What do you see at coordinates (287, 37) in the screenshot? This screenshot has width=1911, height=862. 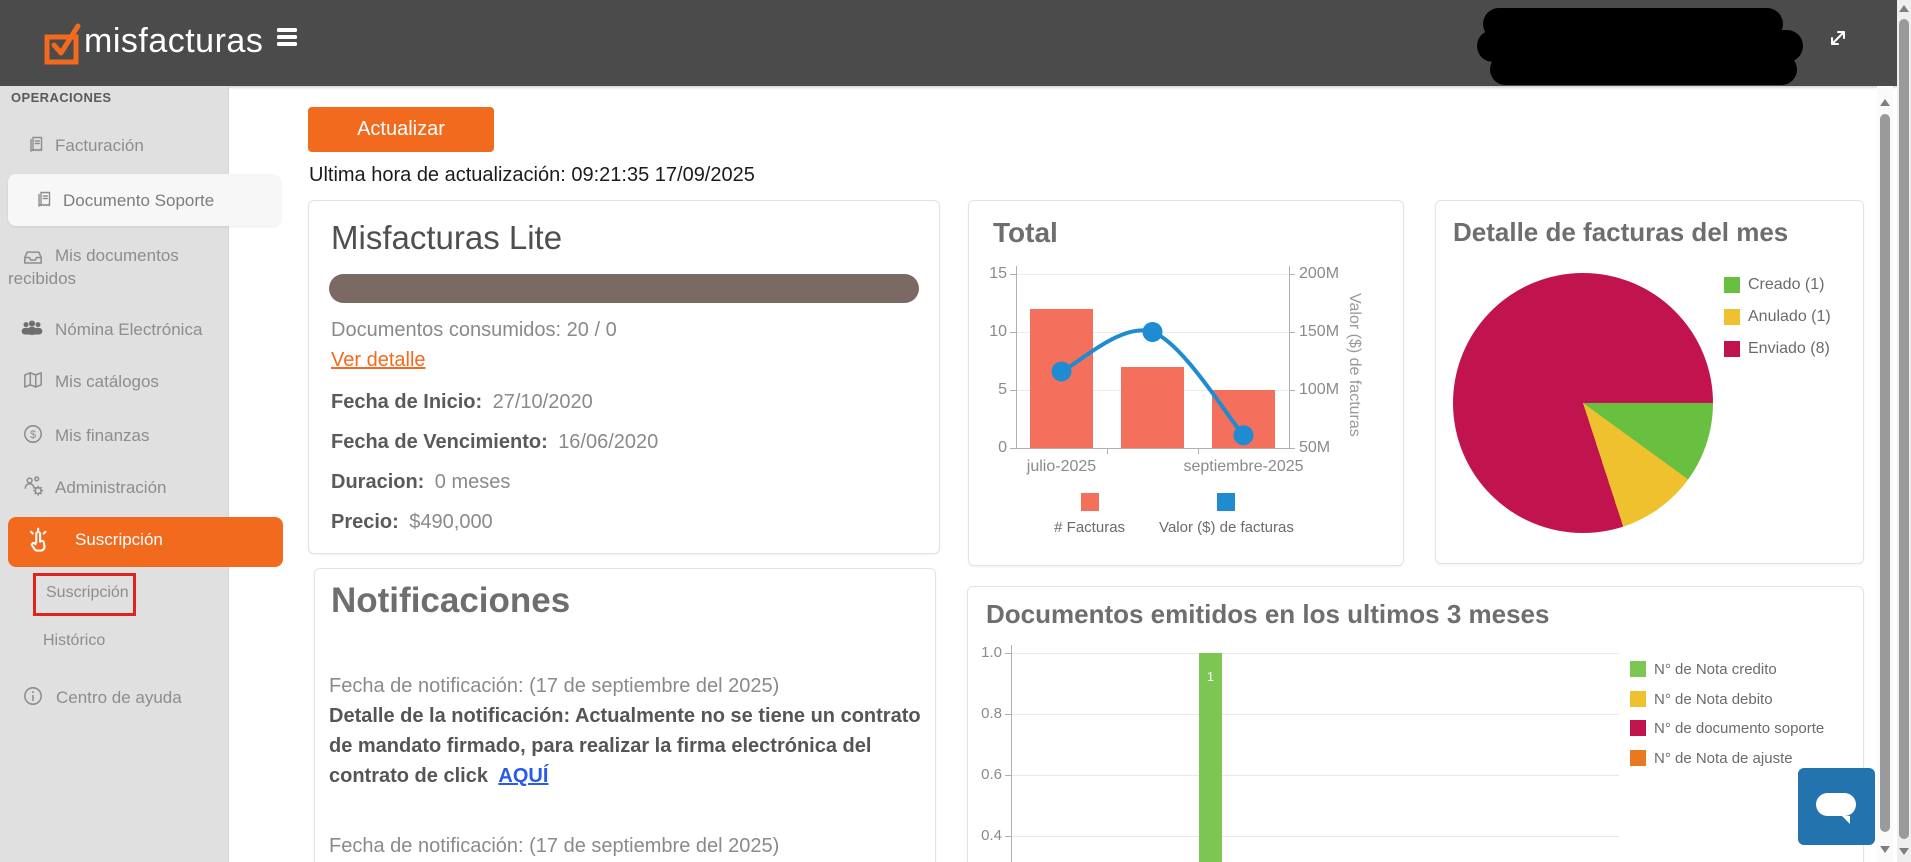 I see `hamburger-icon` at bounding box center [287, 37].